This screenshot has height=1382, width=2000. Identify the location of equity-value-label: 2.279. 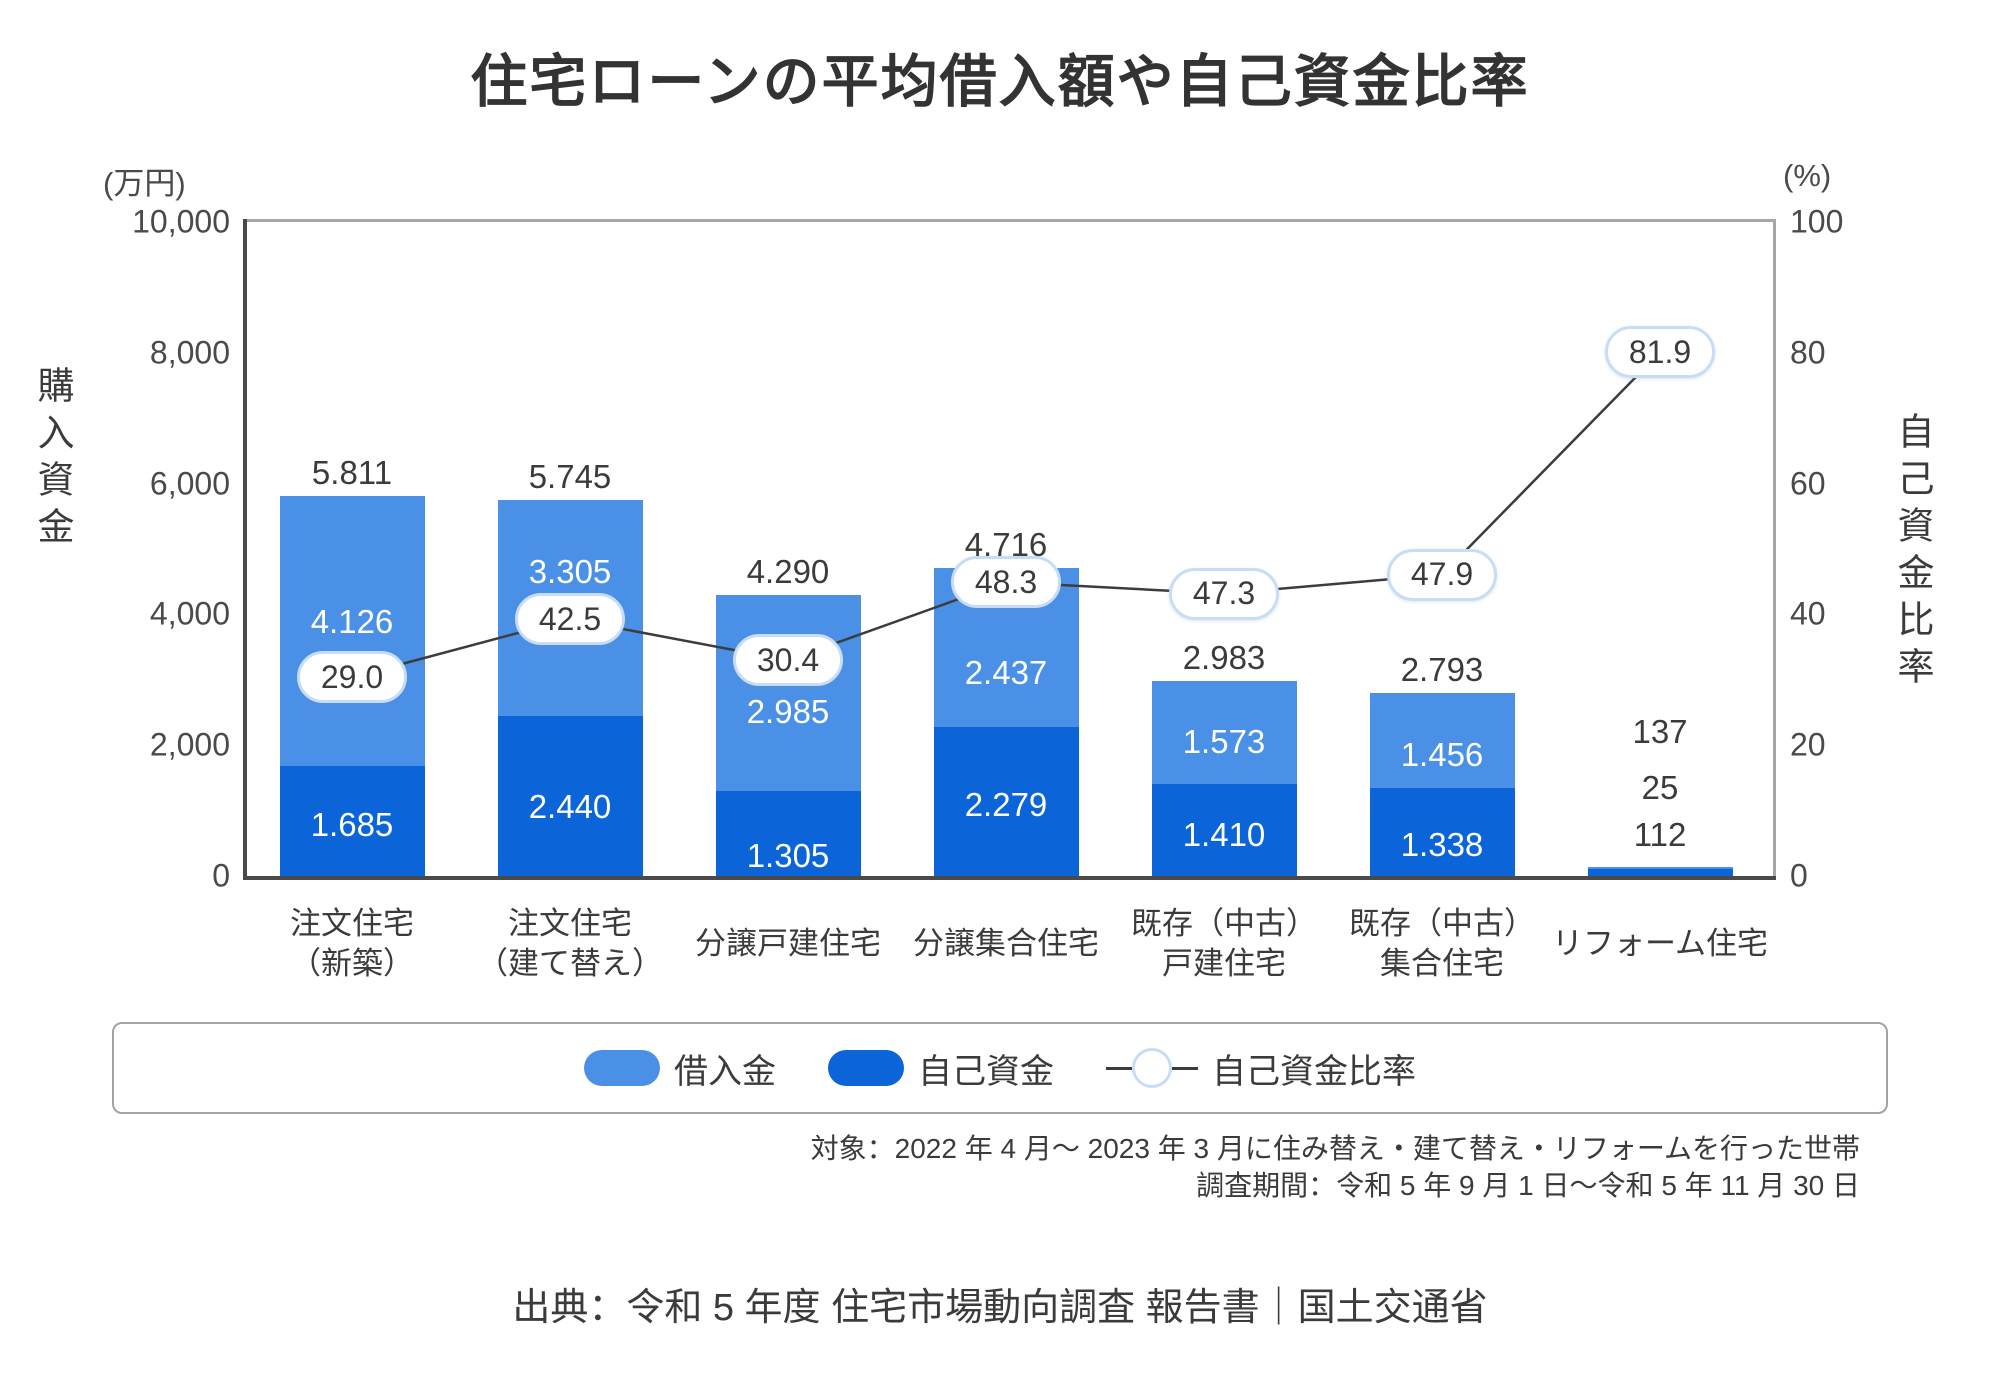
(1006, 805).